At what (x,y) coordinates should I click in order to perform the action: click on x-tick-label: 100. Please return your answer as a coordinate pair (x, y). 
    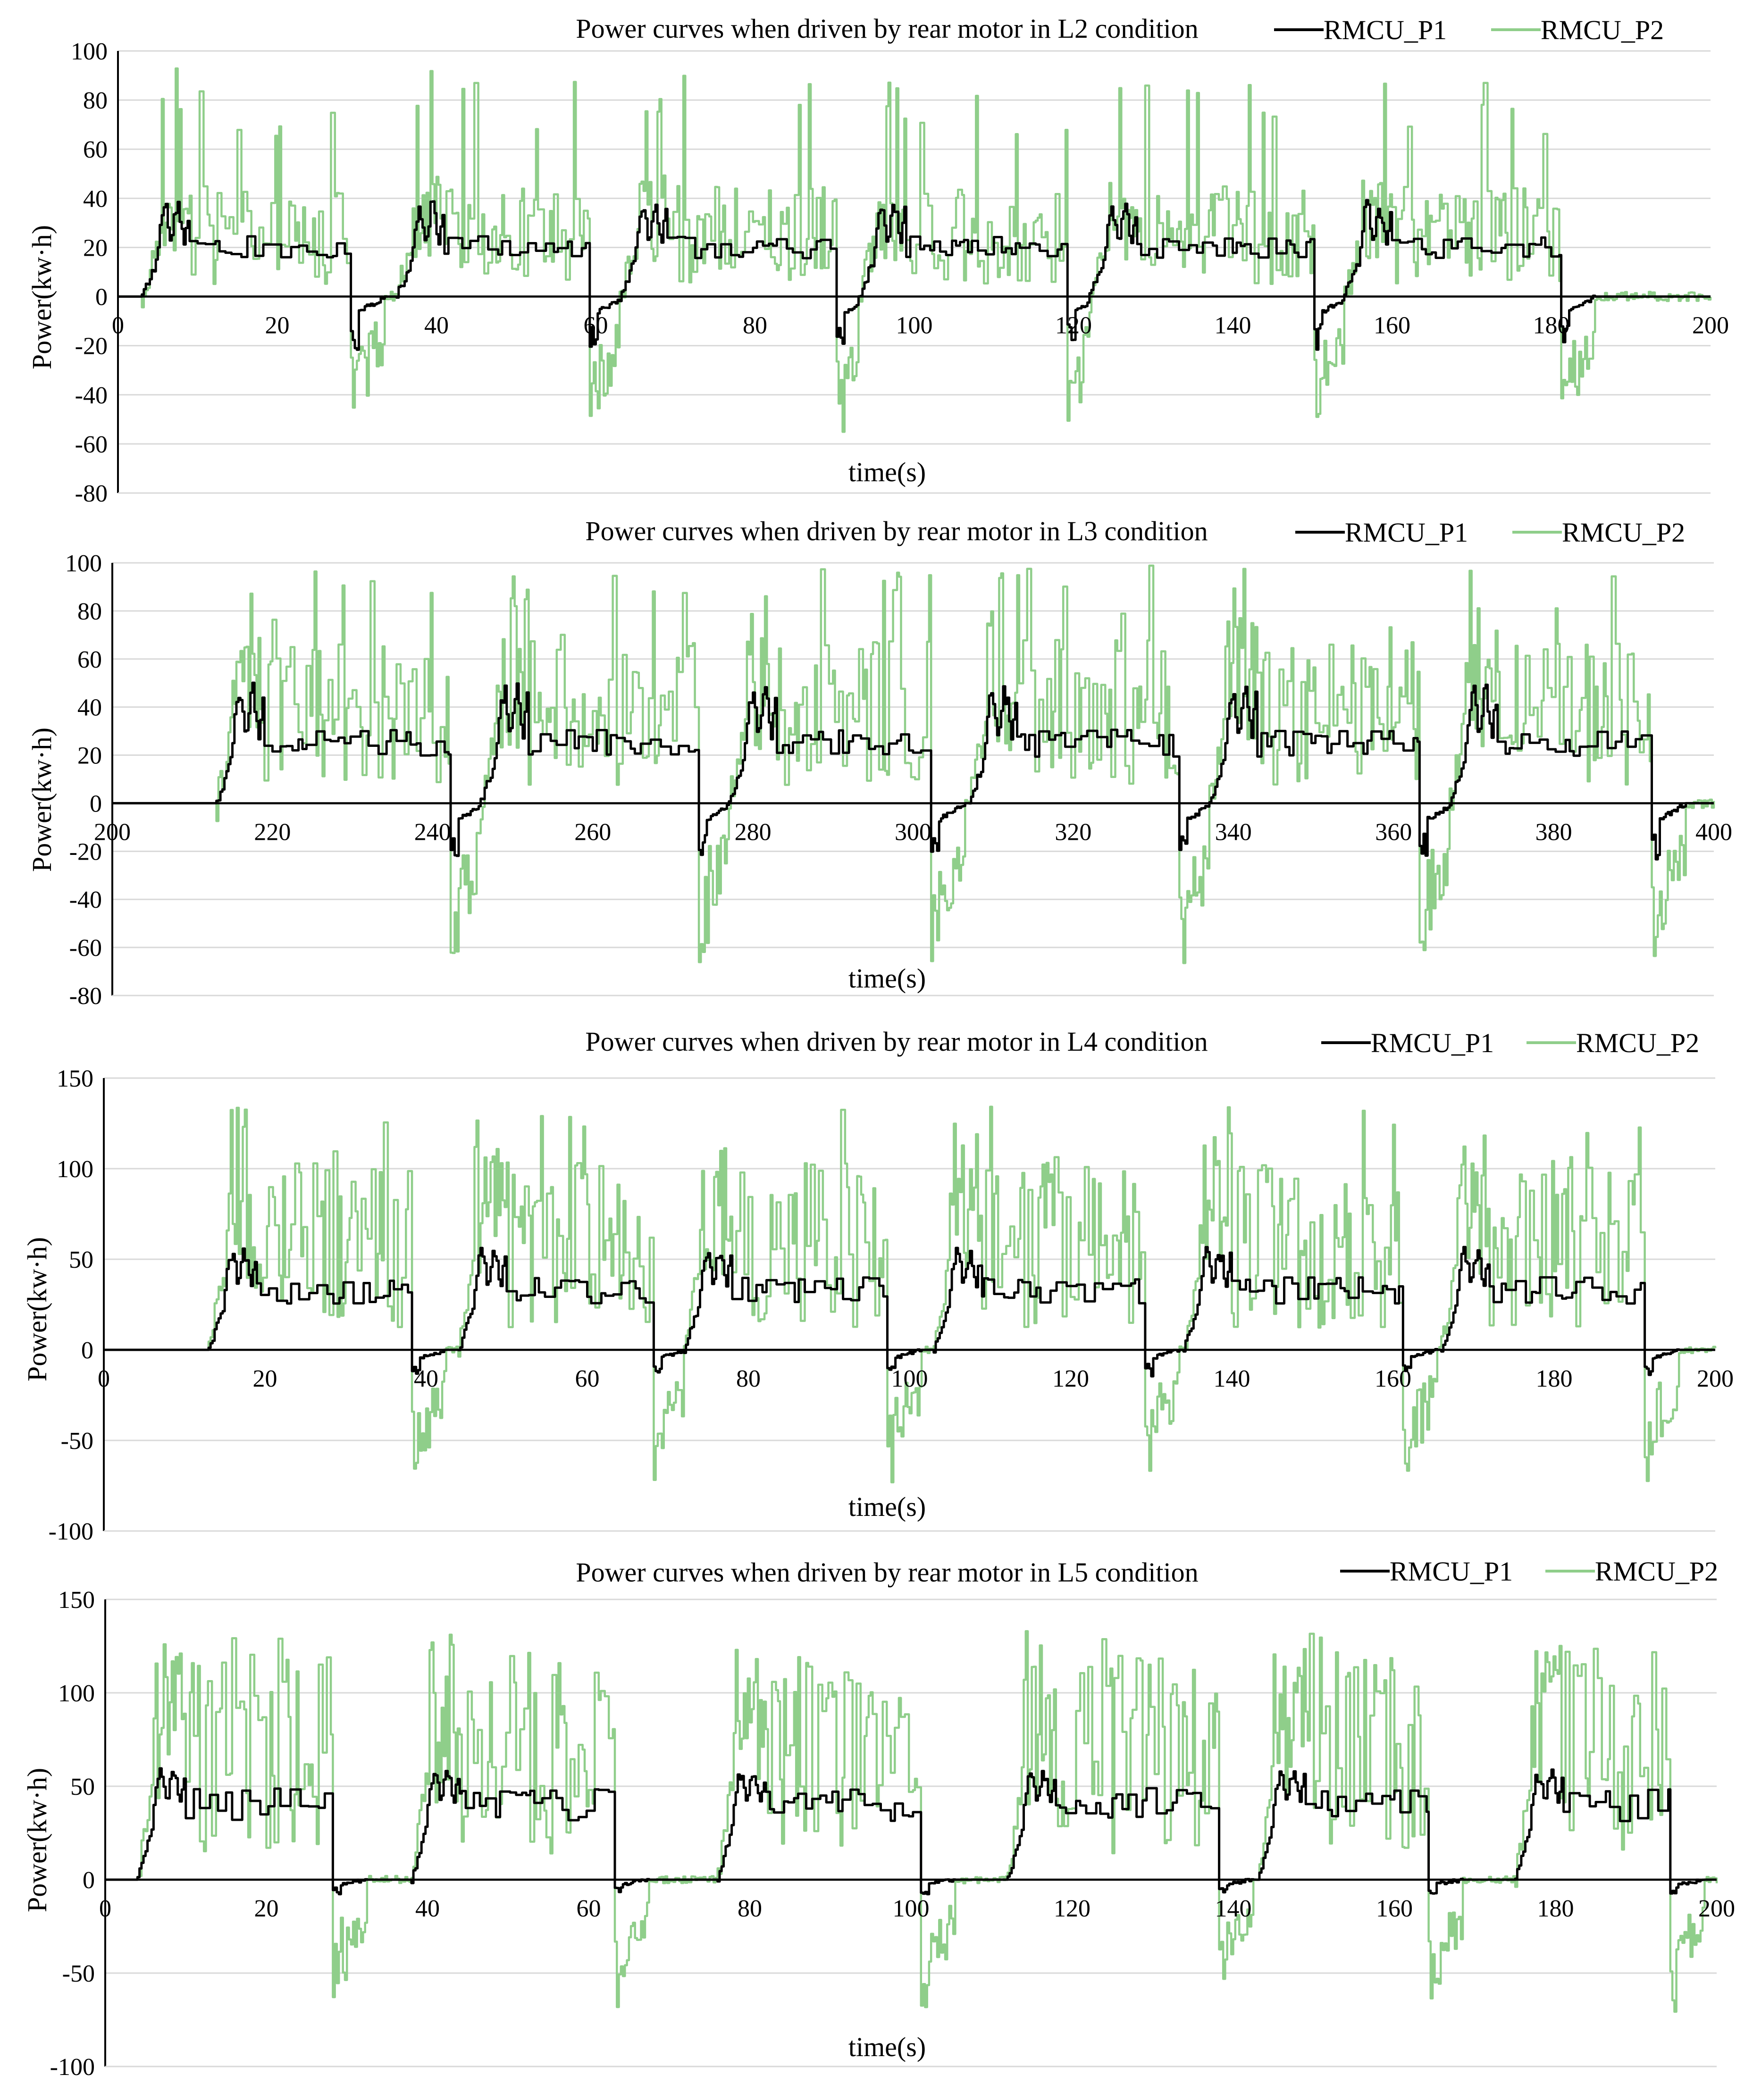
    Looking at the image, I should click on (911, 1908).